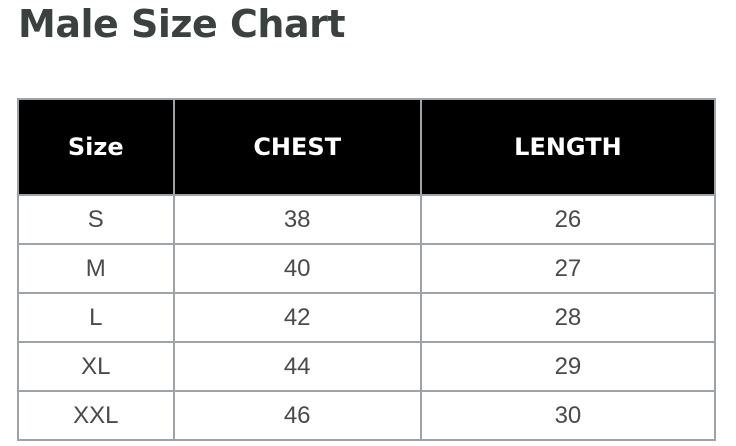 The image size is (736, 446). What do you see at coordinates (568, 366) in the screenshot?
I see `length-cell: 29` at bounding box center [568, 366].